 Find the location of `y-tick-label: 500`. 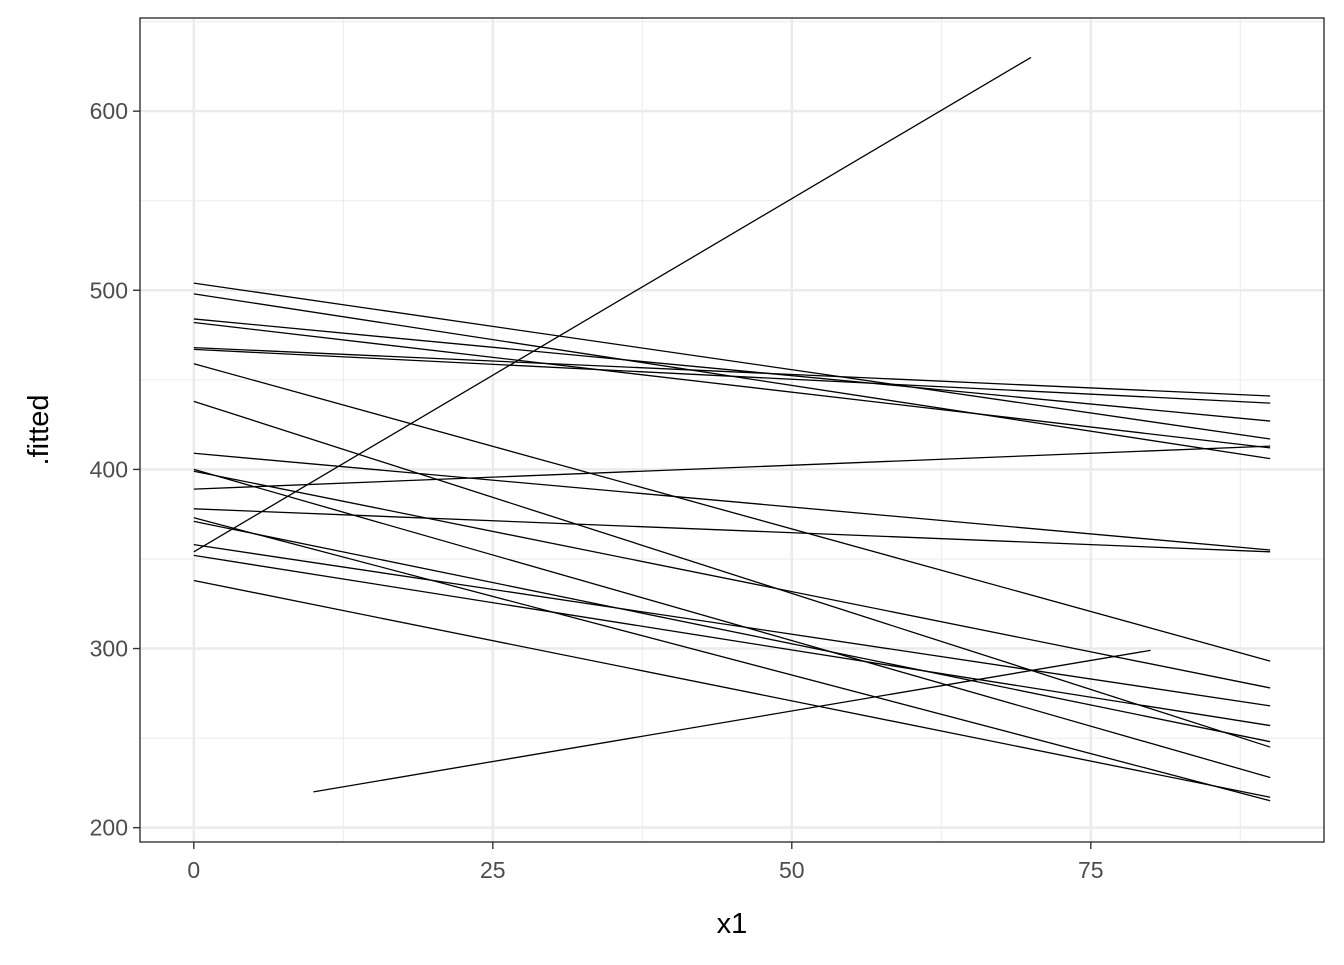

y-tick-label: 500 is located at coordinates (109, 290).